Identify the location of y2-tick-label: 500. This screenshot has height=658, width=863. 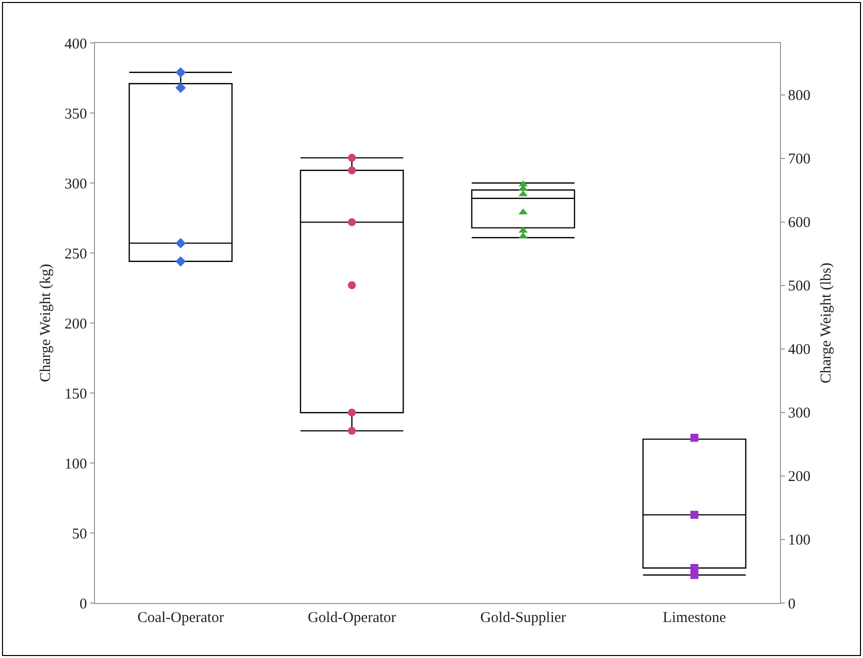
(799, 286).